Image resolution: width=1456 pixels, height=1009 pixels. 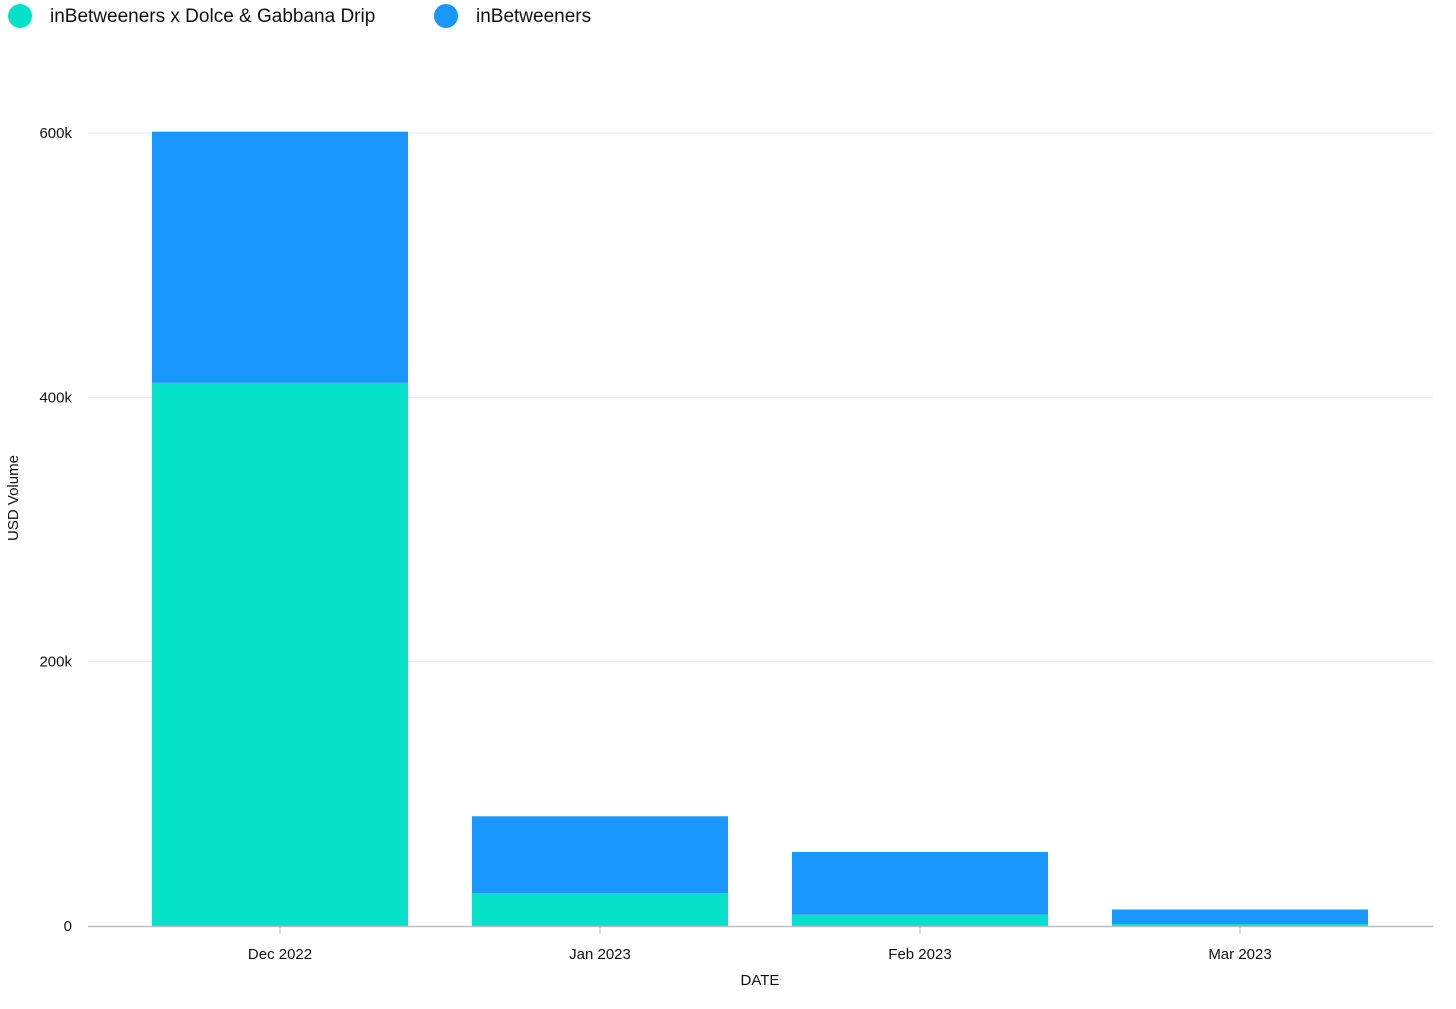 I want to click on y-tick-label-600000: 600k, so click(x=55, y=133).